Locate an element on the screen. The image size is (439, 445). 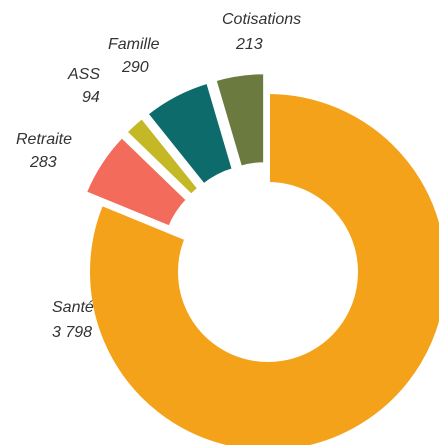
slice-label: Retraite is located at coordinates (44, 139).